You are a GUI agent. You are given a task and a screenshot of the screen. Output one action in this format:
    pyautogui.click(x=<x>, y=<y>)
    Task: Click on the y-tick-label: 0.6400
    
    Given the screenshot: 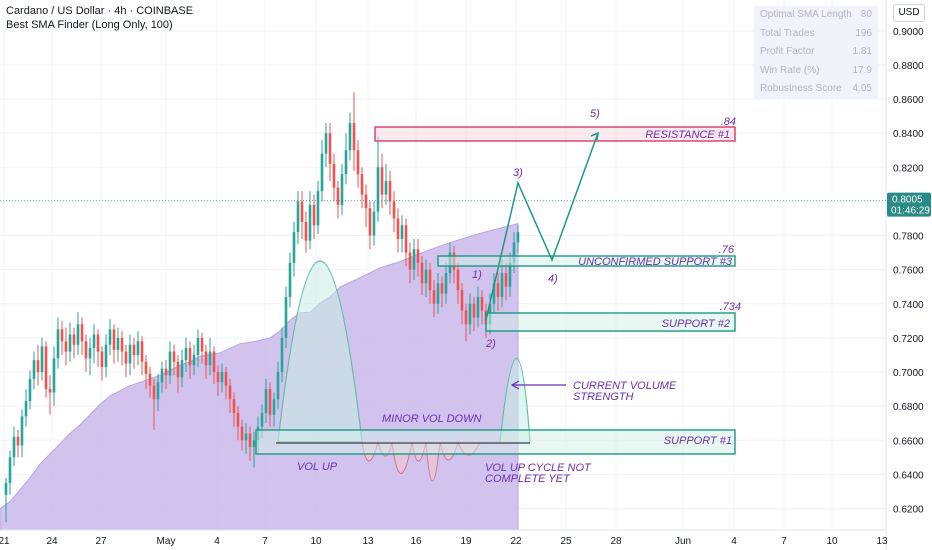 What is the action you would take?
    pyautogui.click(x=908, y=475)
    